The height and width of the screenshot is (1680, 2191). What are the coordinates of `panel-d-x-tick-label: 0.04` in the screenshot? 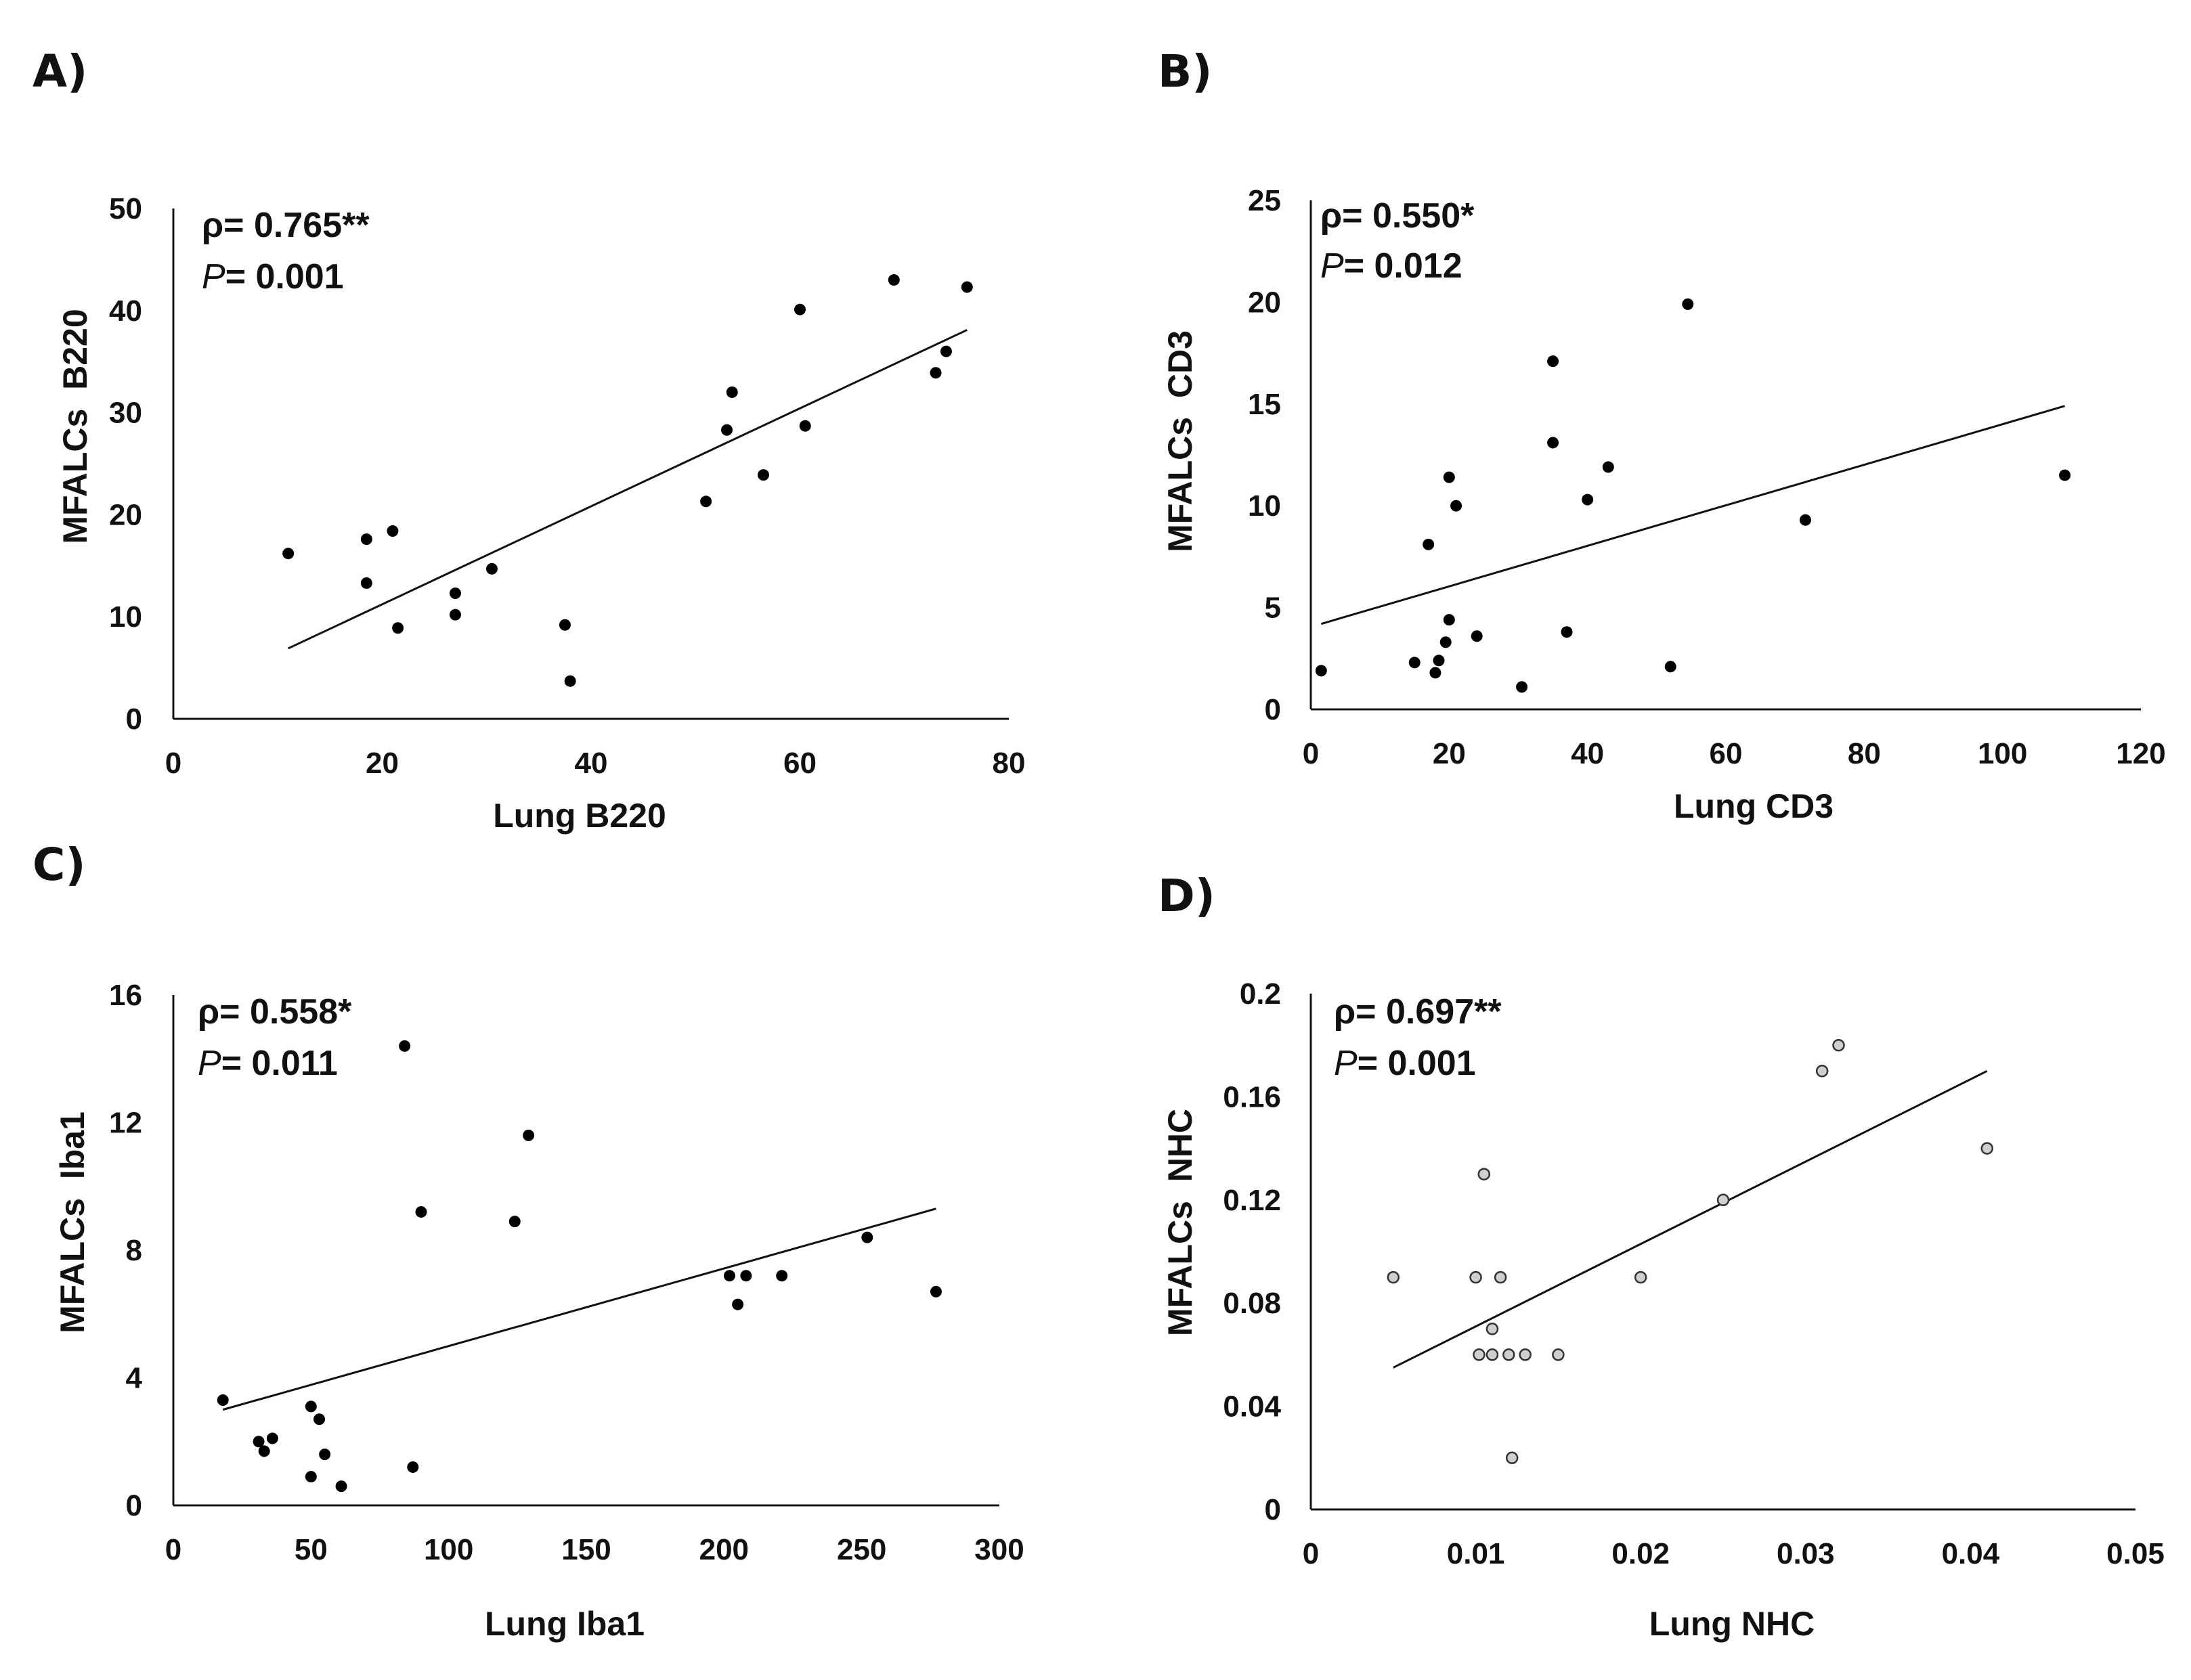 It's located at (1971, 1554).